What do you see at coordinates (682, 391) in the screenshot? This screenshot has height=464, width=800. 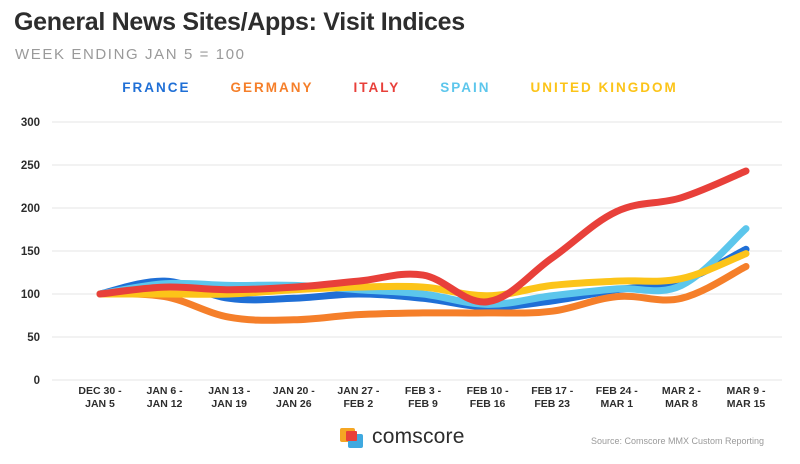 I see `x-tick-label-9-0: MAR 2 -` at bounding box center [682, 391].